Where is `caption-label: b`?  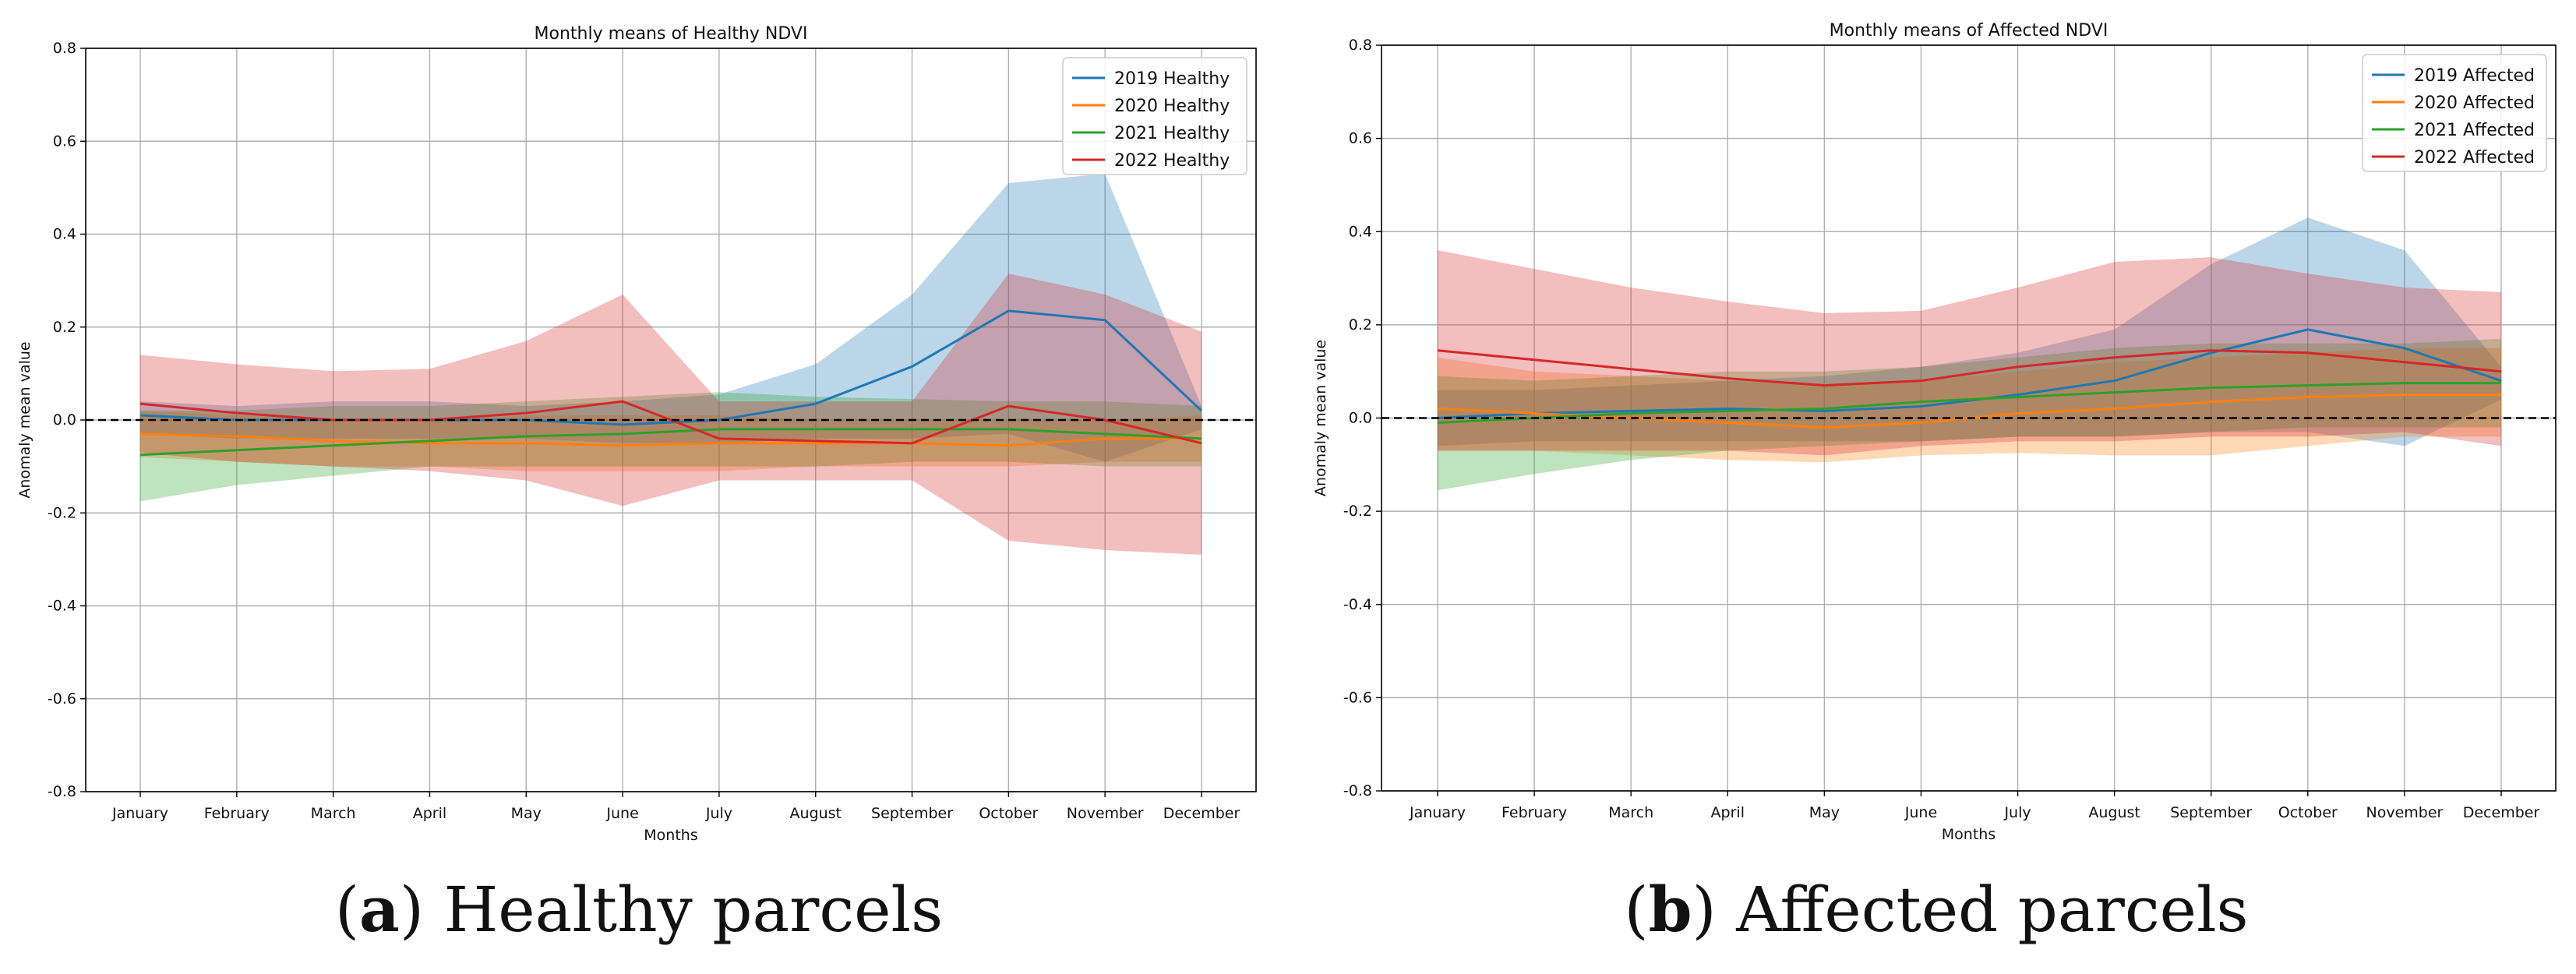 caption-label: b is located at coordinates (1670, 910).